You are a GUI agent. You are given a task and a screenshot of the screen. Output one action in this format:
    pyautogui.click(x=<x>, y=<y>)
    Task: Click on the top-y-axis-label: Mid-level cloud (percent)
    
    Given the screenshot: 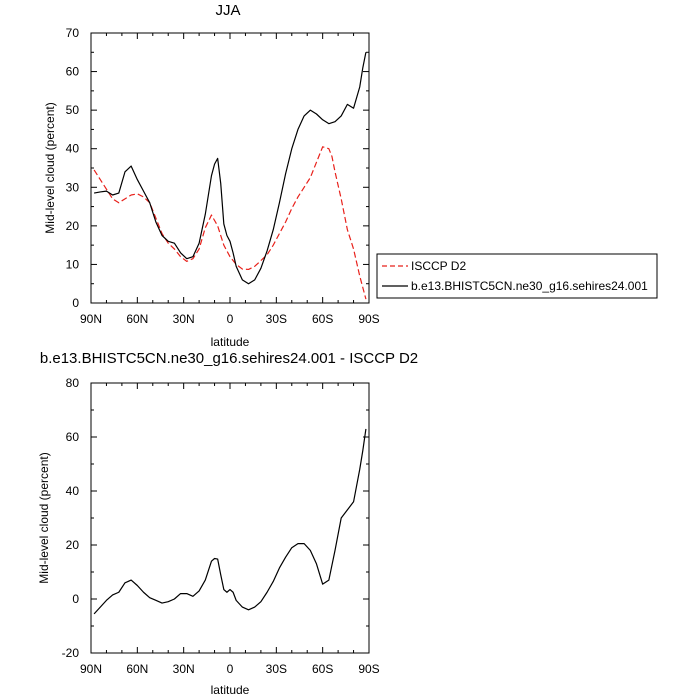 What is the action you would take?
    pyautogui.click(x=50, y=167)
    